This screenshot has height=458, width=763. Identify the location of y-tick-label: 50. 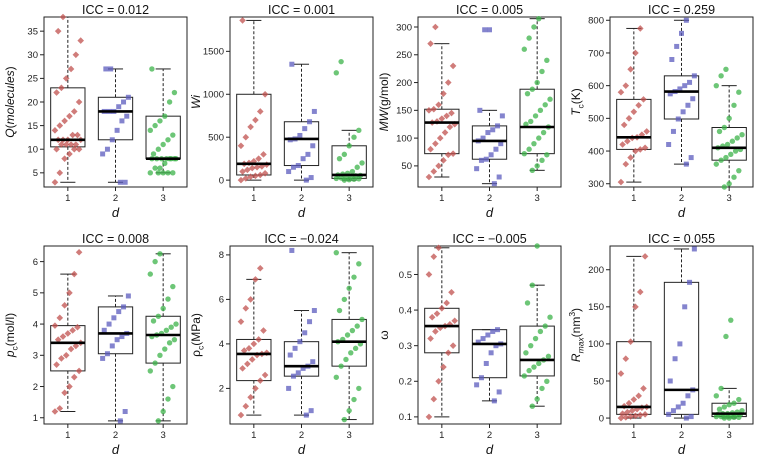
(406, 166).